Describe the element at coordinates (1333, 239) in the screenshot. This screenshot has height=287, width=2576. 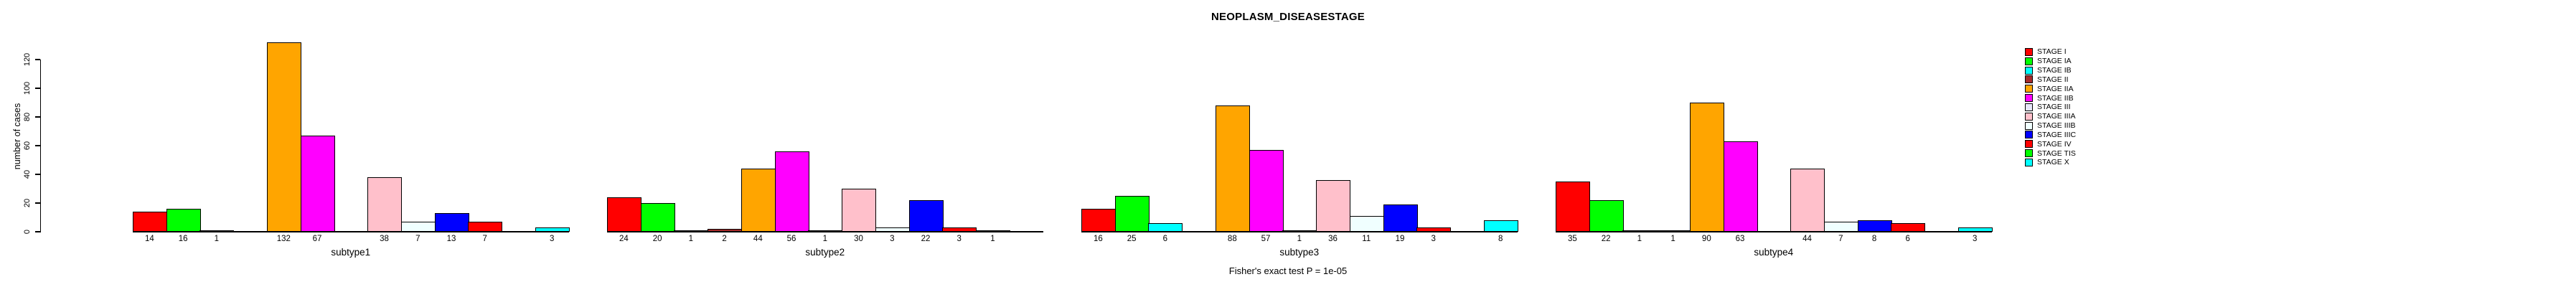
I see `bar-value-label: 36` at that location.